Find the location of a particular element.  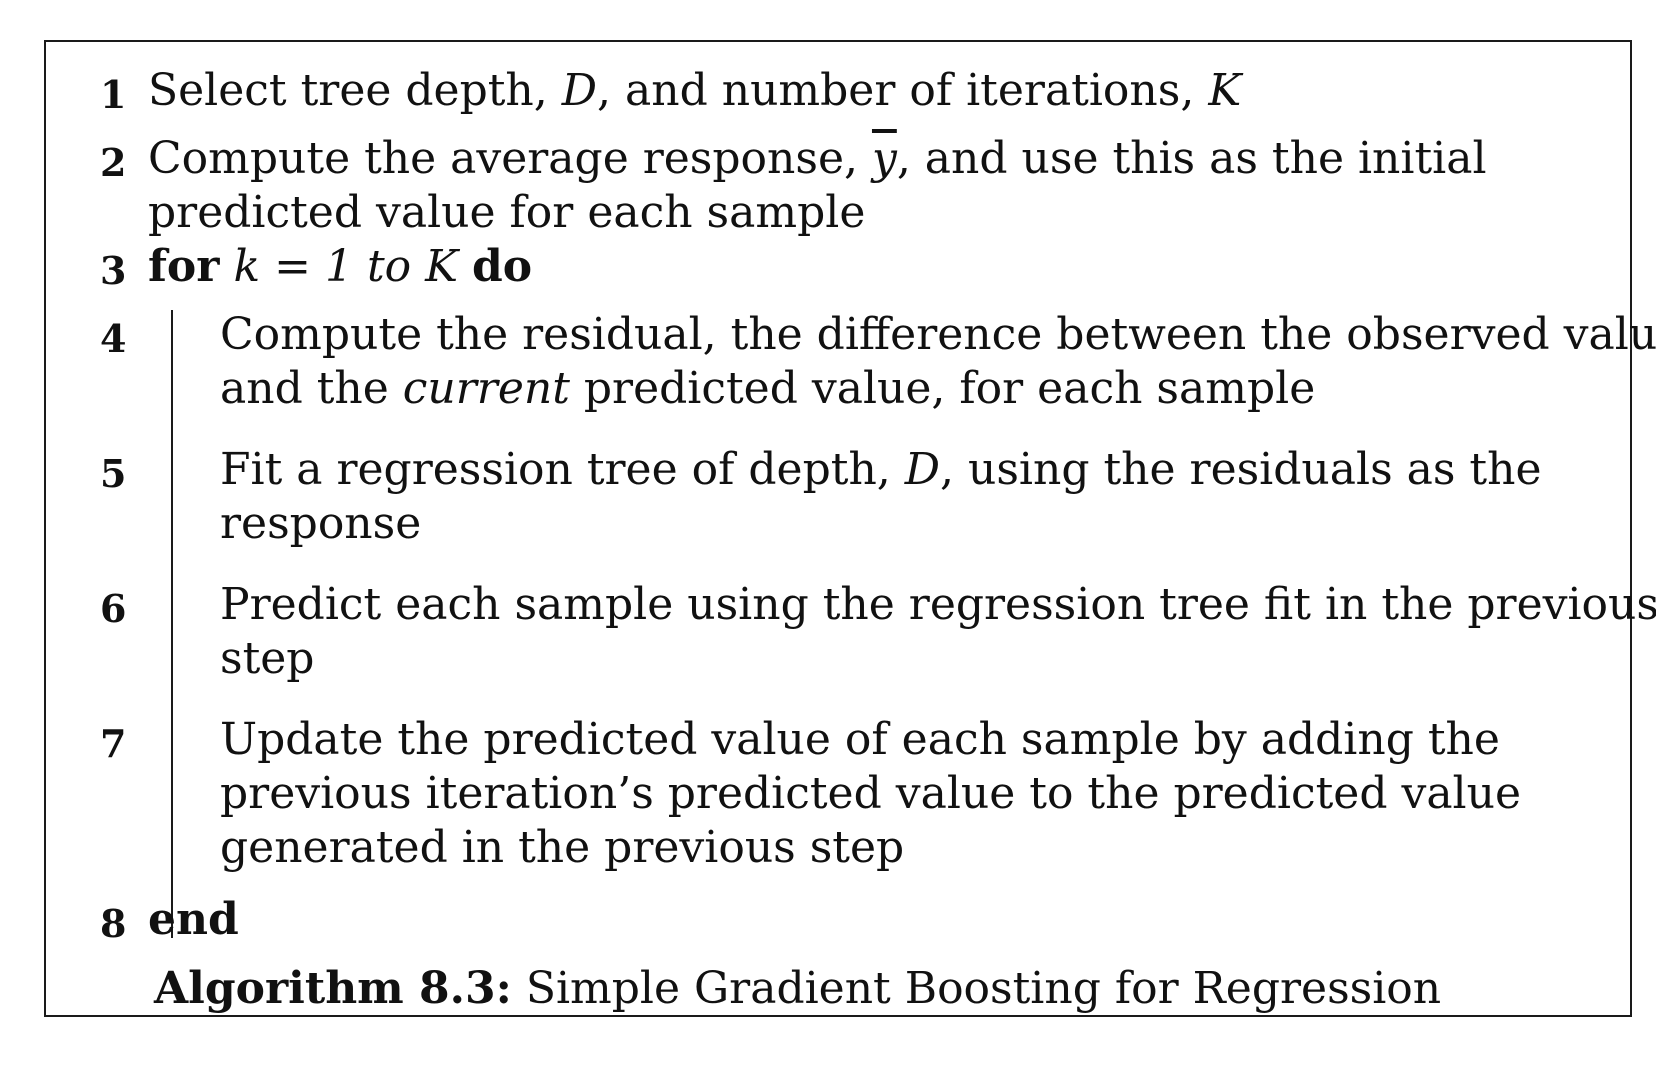

math-equals: = is located at coordinates (292, 266).